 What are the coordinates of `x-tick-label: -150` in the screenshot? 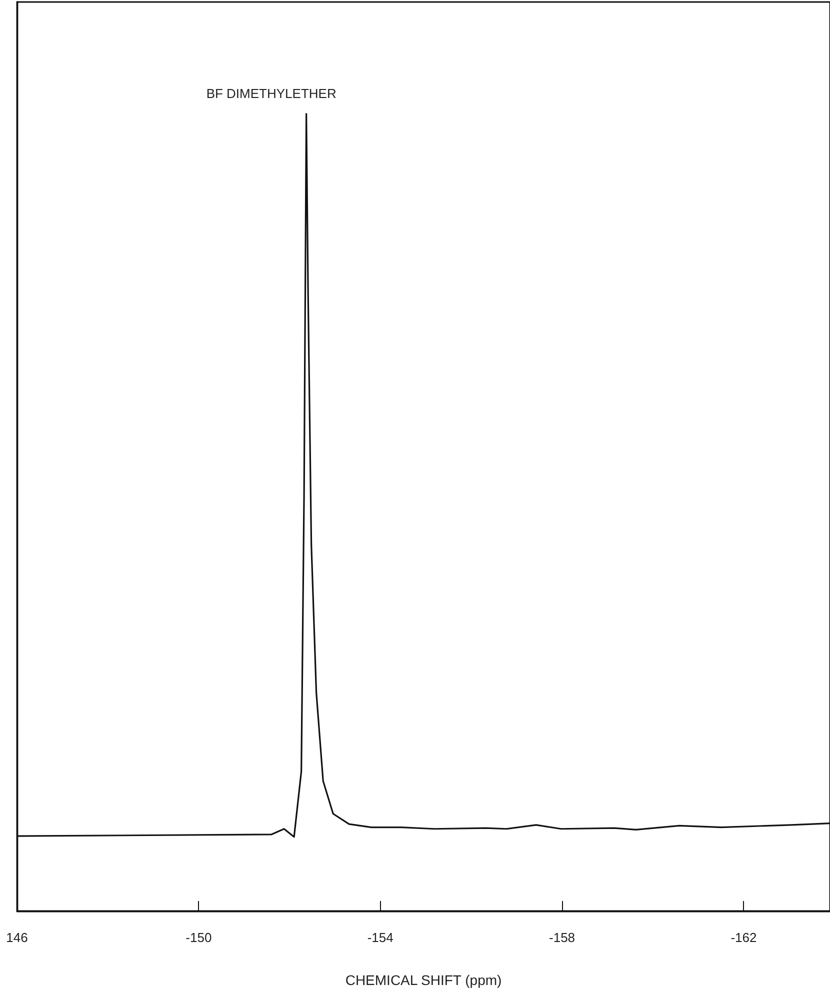 It's located at (199, 937).